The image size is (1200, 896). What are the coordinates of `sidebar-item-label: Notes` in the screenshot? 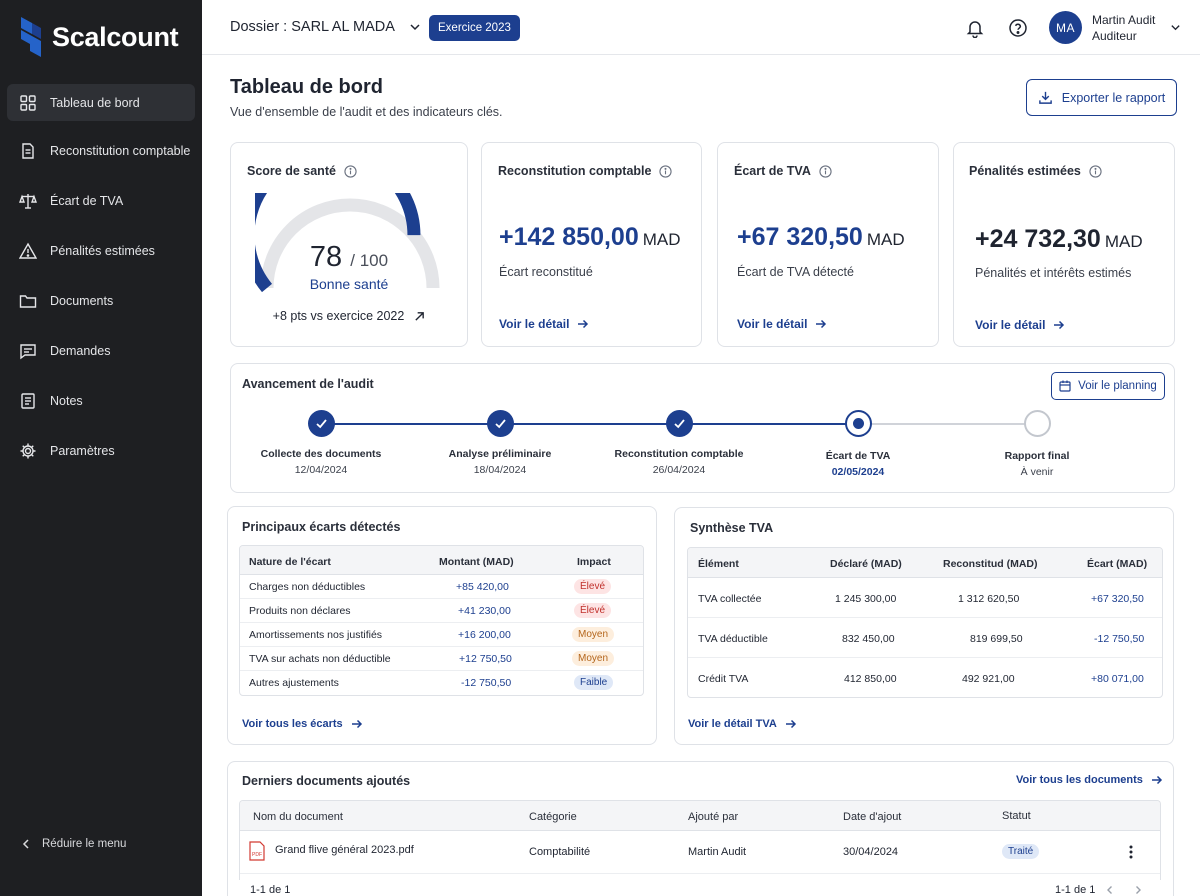 It's located at (66, 400).